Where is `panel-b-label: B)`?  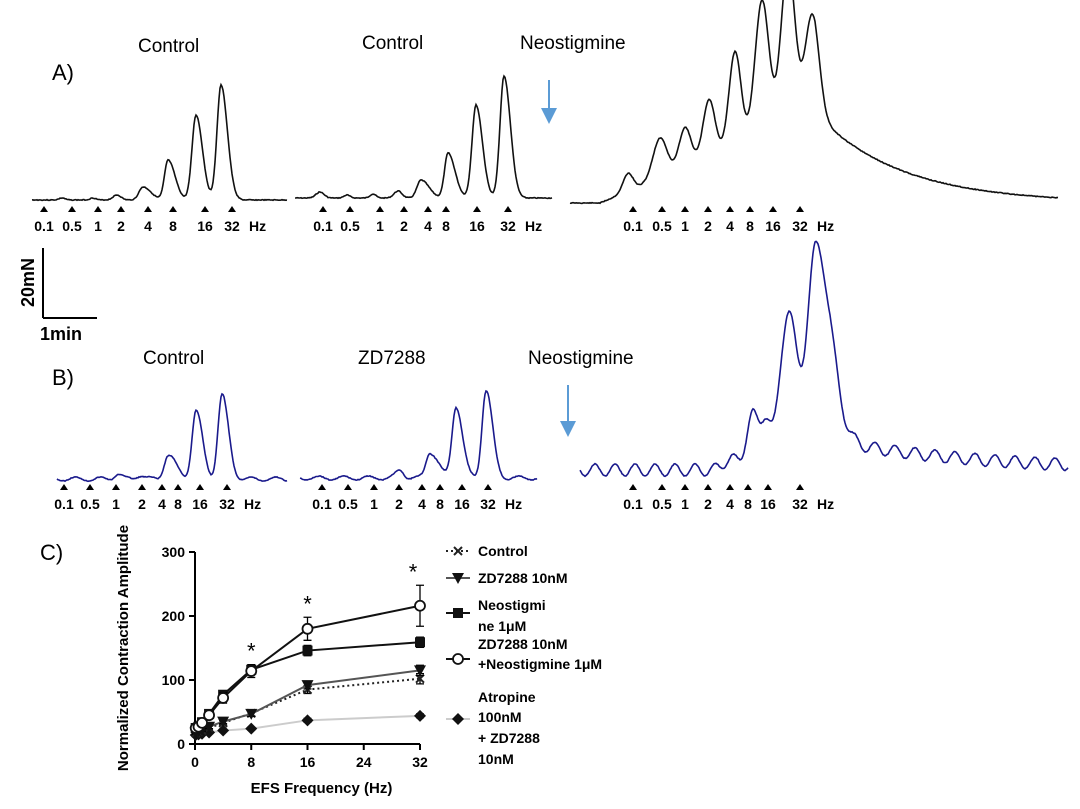
panel-b-label: B) is located at coordinates (63, 377).